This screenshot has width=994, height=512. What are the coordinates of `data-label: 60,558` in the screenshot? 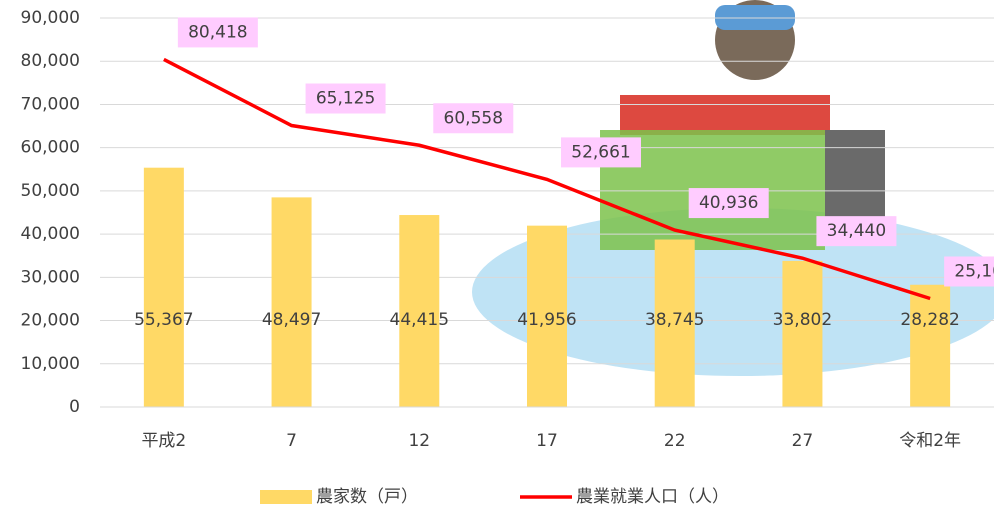 It's located at (473, 118).